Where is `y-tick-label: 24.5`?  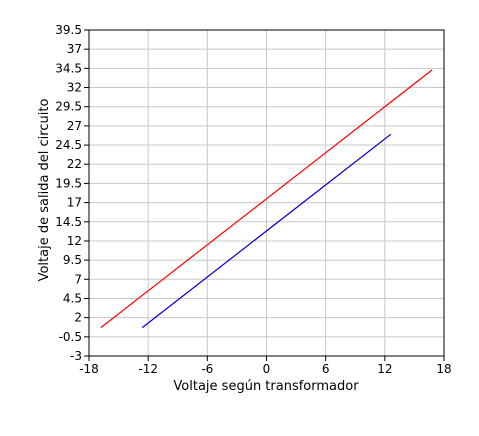 y-tick-label: 24.5 is located at coordinates (68, 145).